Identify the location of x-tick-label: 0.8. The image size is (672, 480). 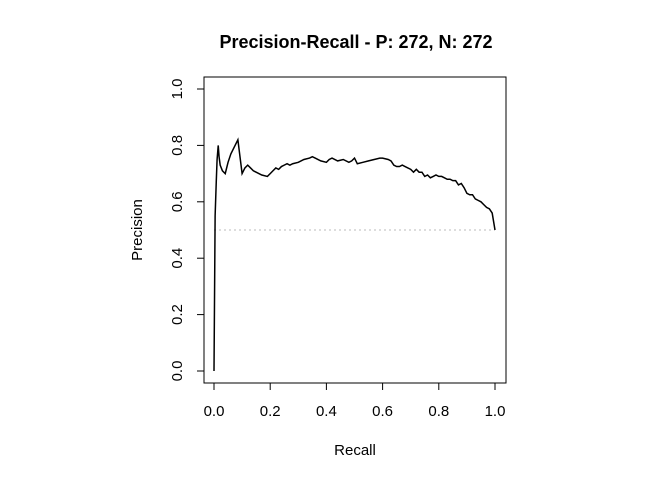
(438, 411).